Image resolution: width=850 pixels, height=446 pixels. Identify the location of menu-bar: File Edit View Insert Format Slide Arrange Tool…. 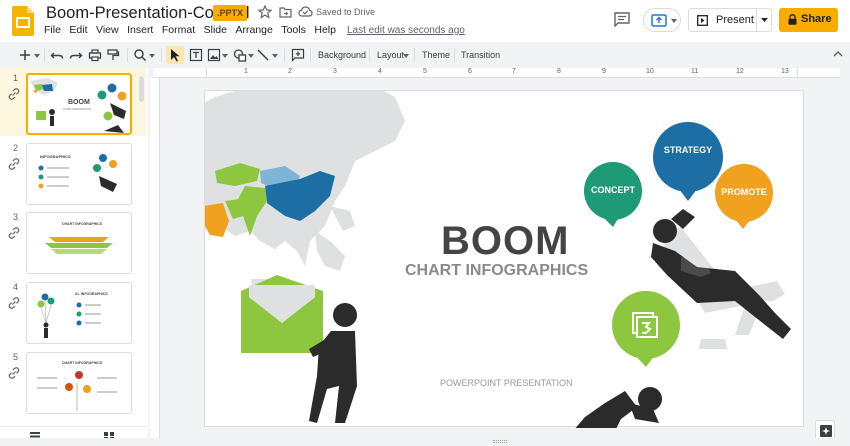
(194, 30).